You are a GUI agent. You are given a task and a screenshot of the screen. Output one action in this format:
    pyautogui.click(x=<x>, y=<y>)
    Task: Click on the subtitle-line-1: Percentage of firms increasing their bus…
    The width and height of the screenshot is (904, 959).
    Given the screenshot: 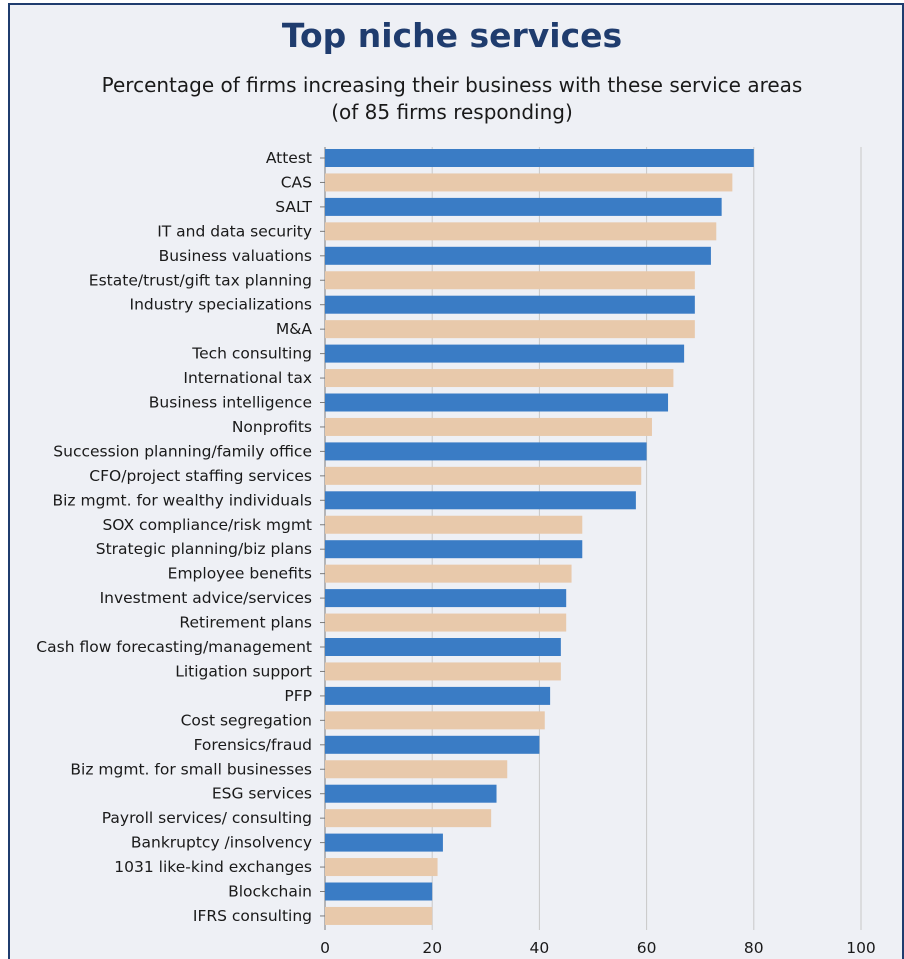 What is the action you would take?
    pyautogui.click(x=452, y=85)
    